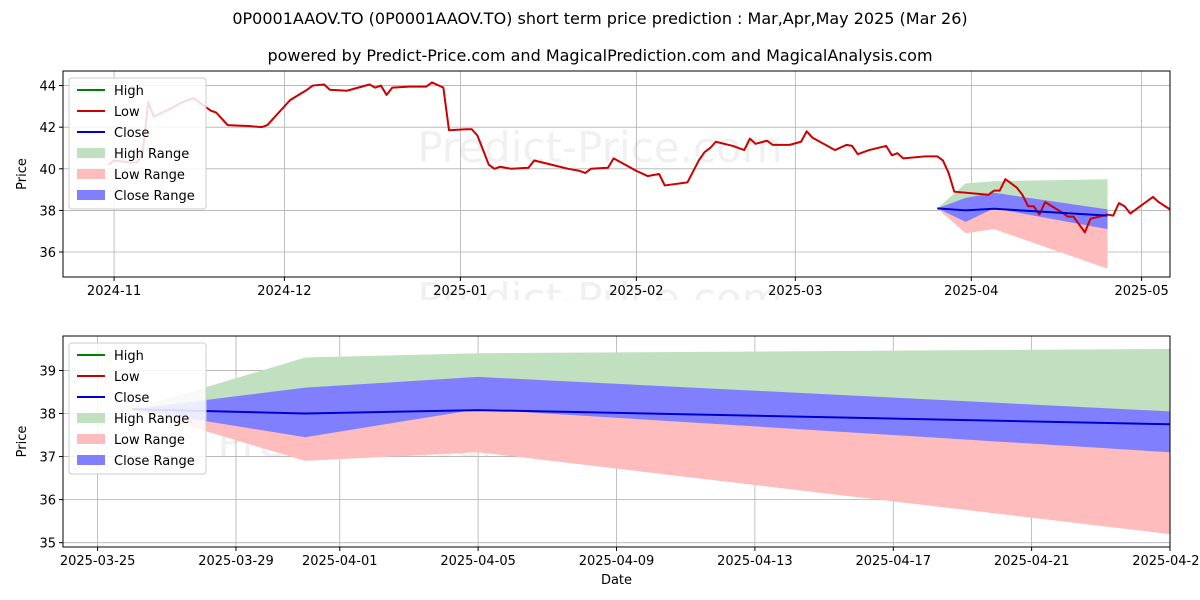 The height and width of the screenshot is (600, 1200). Describe the element at coordinates (1166, 561) in the screenshot. I see `x-tick-label: 2025-04-25` at that location.